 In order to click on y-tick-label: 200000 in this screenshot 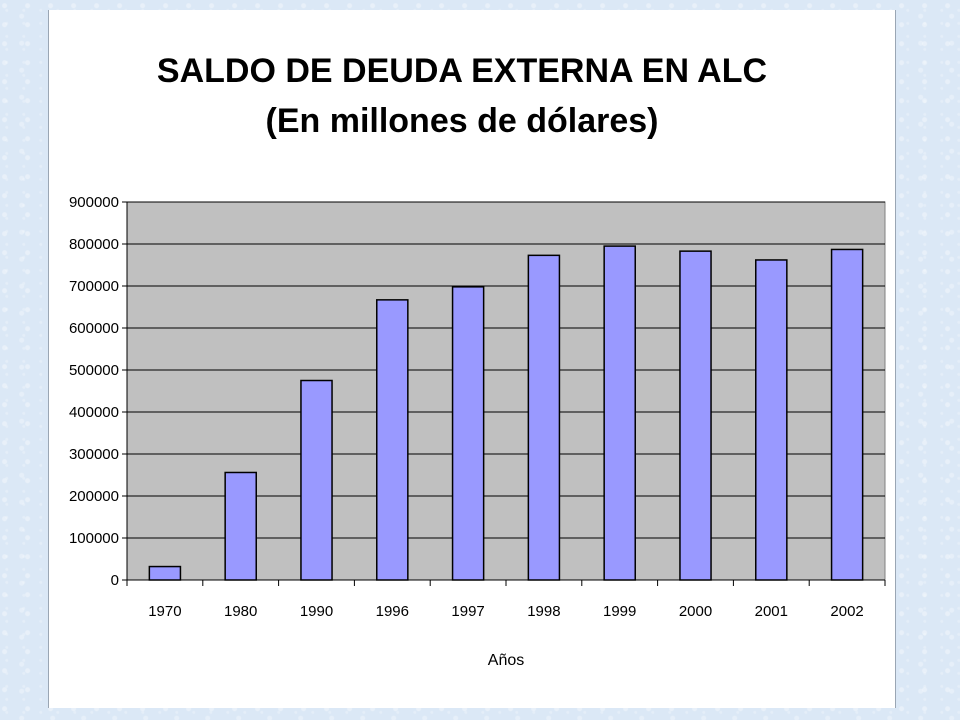, I will do `click(94, 496)`.